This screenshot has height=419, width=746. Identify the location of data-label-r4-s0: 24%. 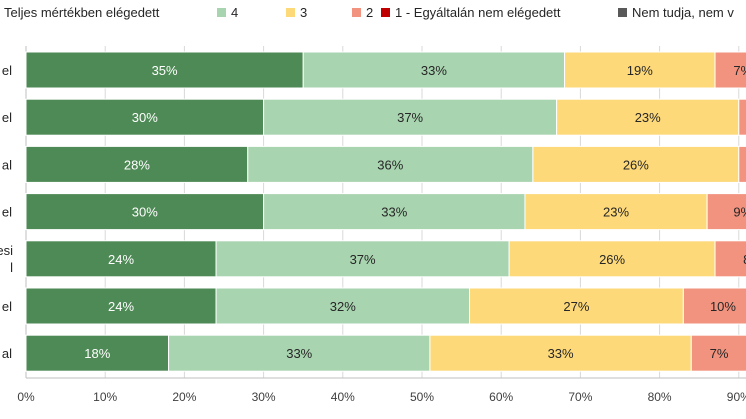
(121, 259).